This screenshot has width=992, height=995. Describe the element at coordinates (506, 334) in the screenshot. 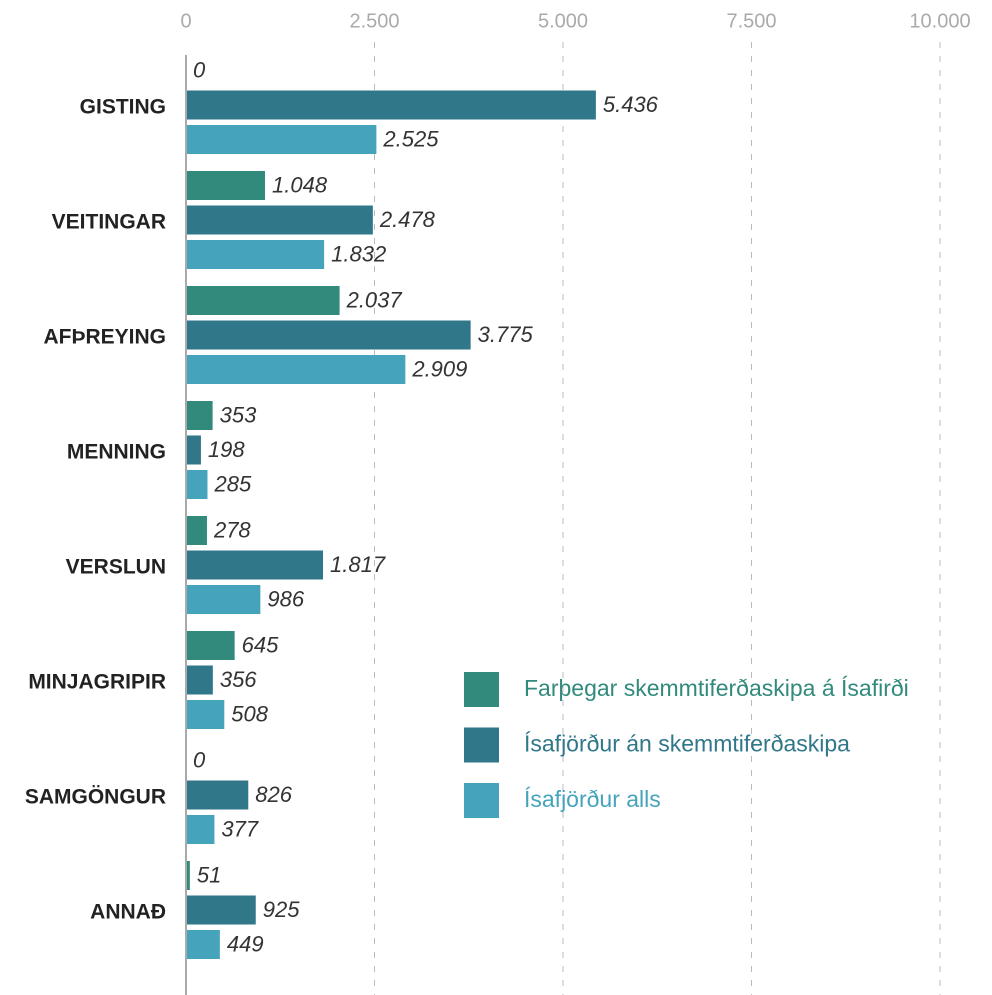

I see `value-label: 3.775` at that location.